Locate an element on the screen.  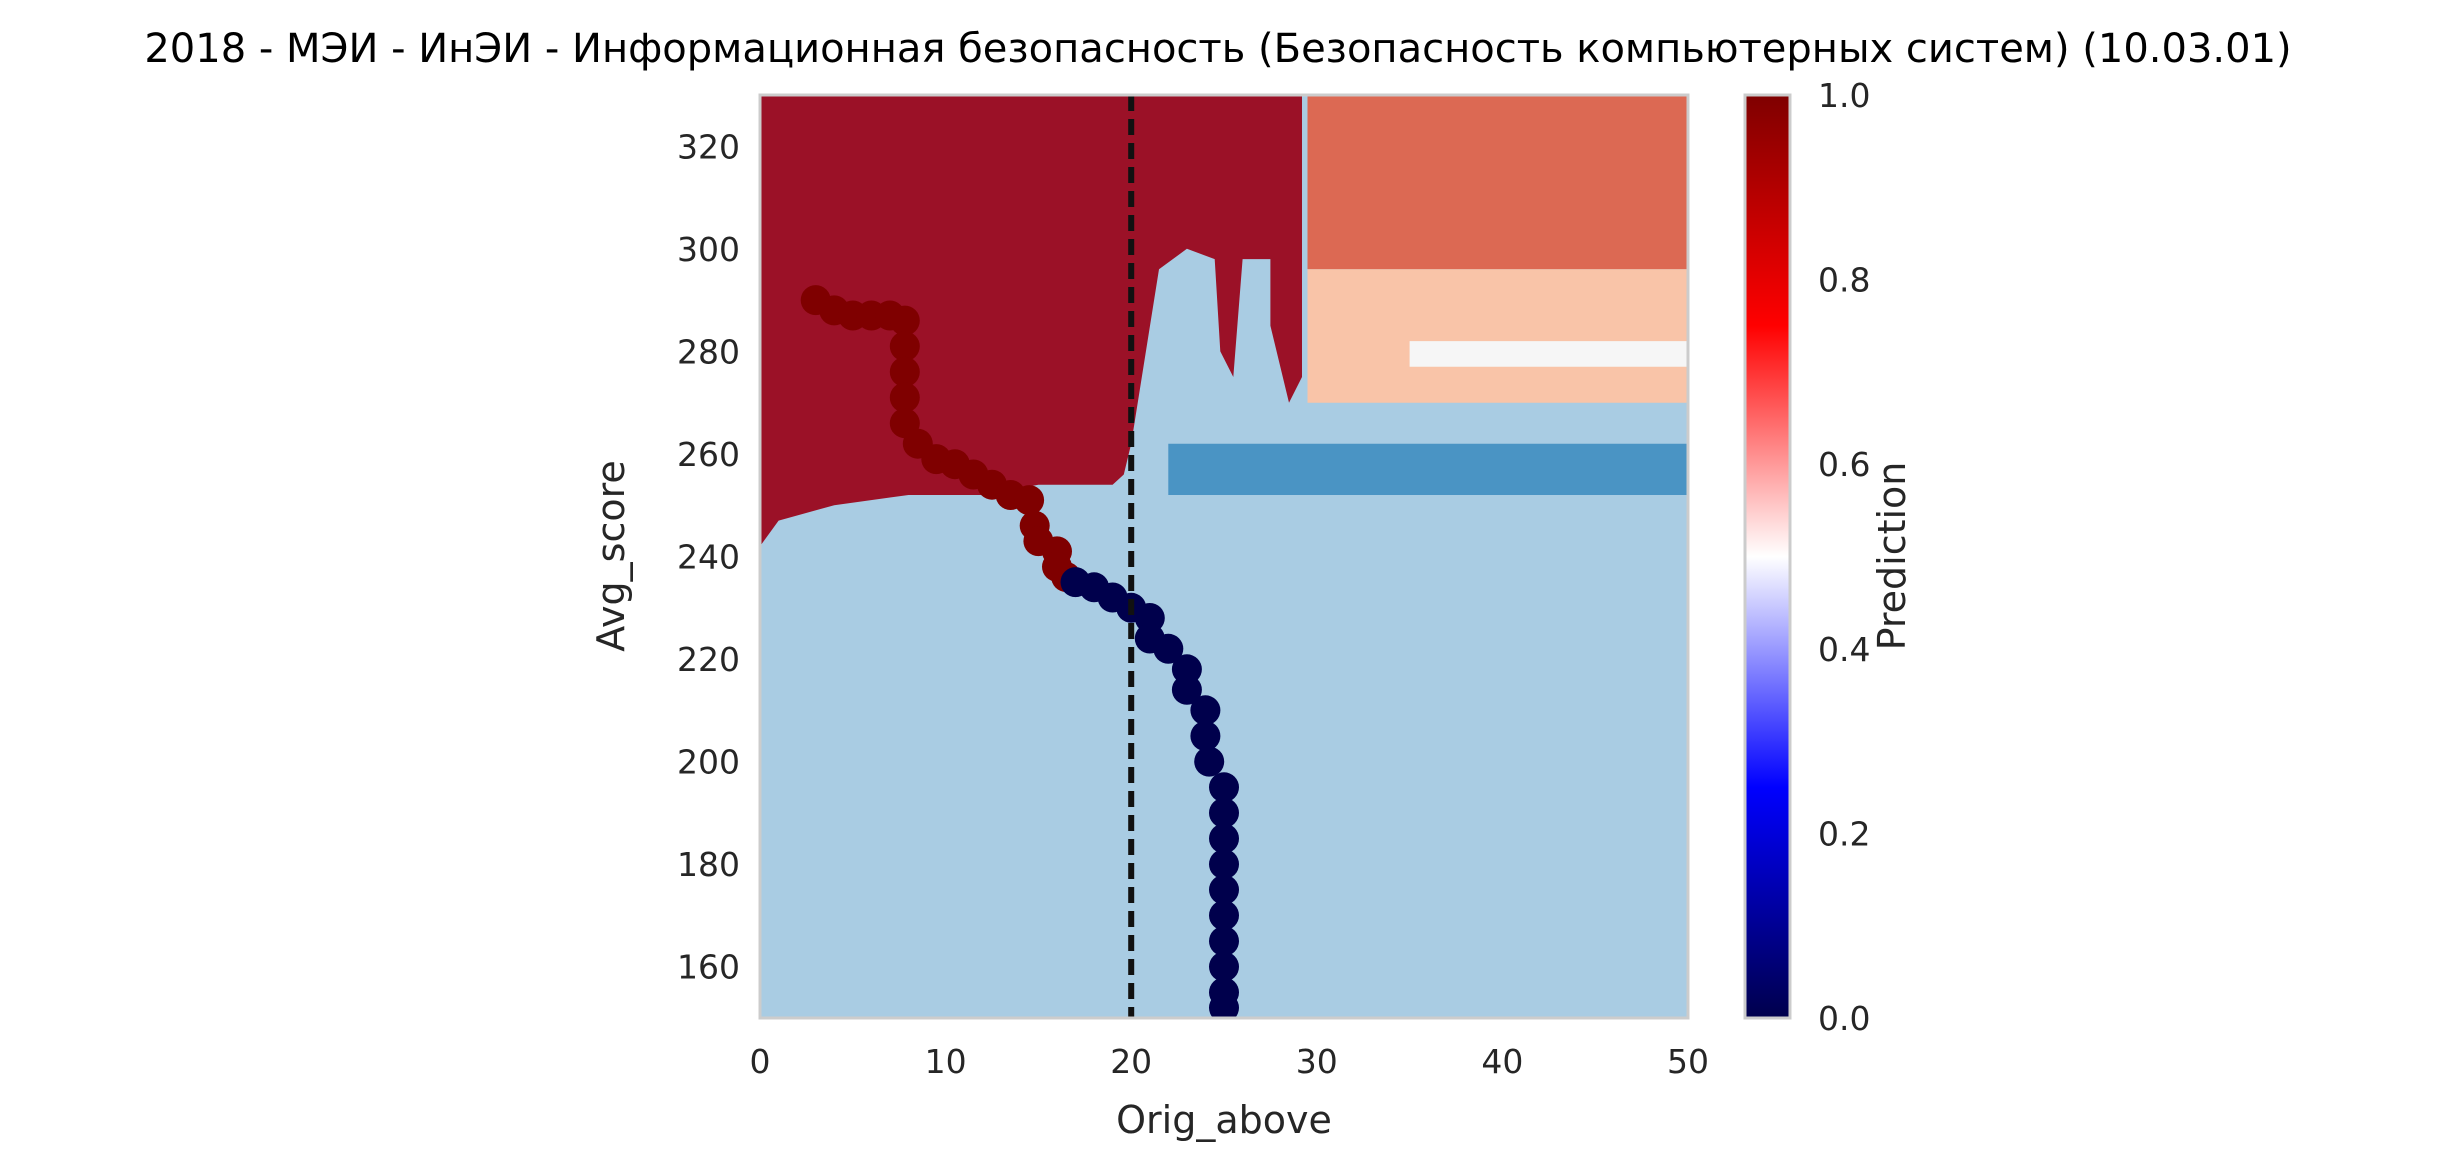
x-tick-label: 30 is located at coordinates (1317, 1061).